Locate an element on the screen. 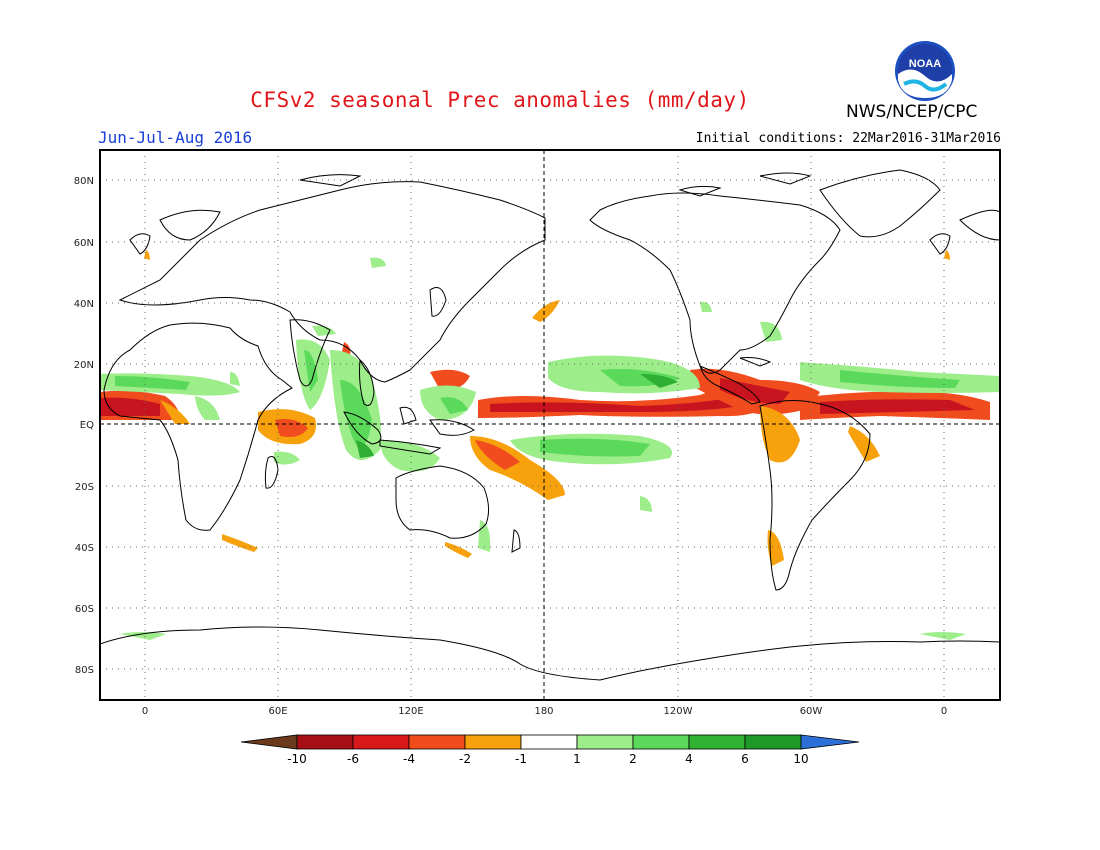 Image resolution: width=1100 pixels, height=850 pixels. lat-label: 40S is located at coordinates (84, 548).